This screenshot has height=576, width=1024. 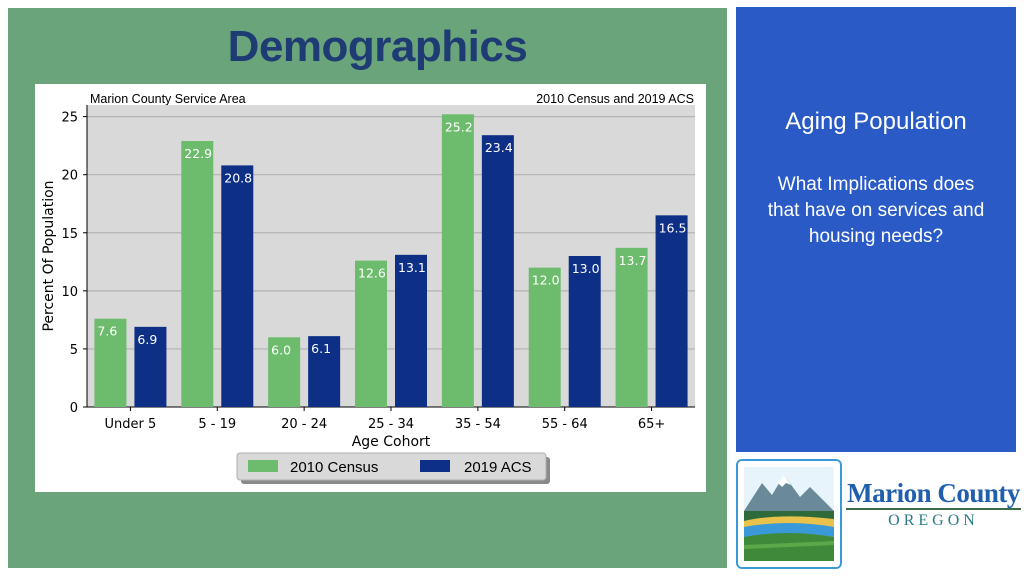 What do you see at coordinates (69, 292) in the screenshot?
I see `y-tick-label: 10` at bounding box center [69, 292].